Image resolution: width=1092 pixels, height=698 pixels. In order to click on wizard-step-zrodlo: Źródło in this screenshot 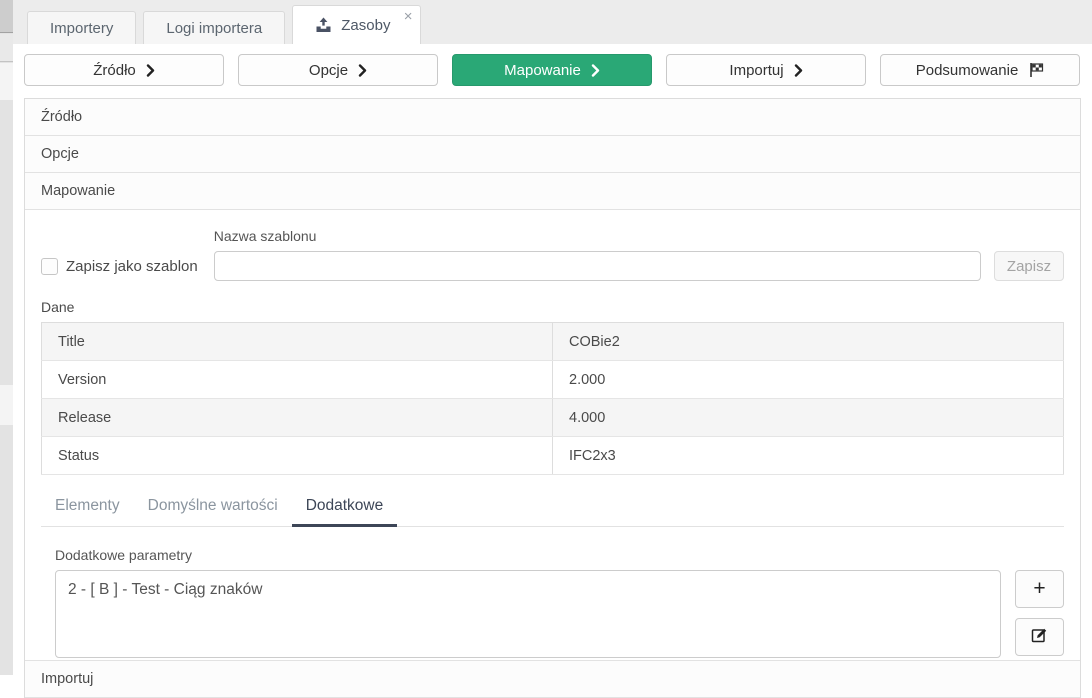, I will do `click(124, 70)`.